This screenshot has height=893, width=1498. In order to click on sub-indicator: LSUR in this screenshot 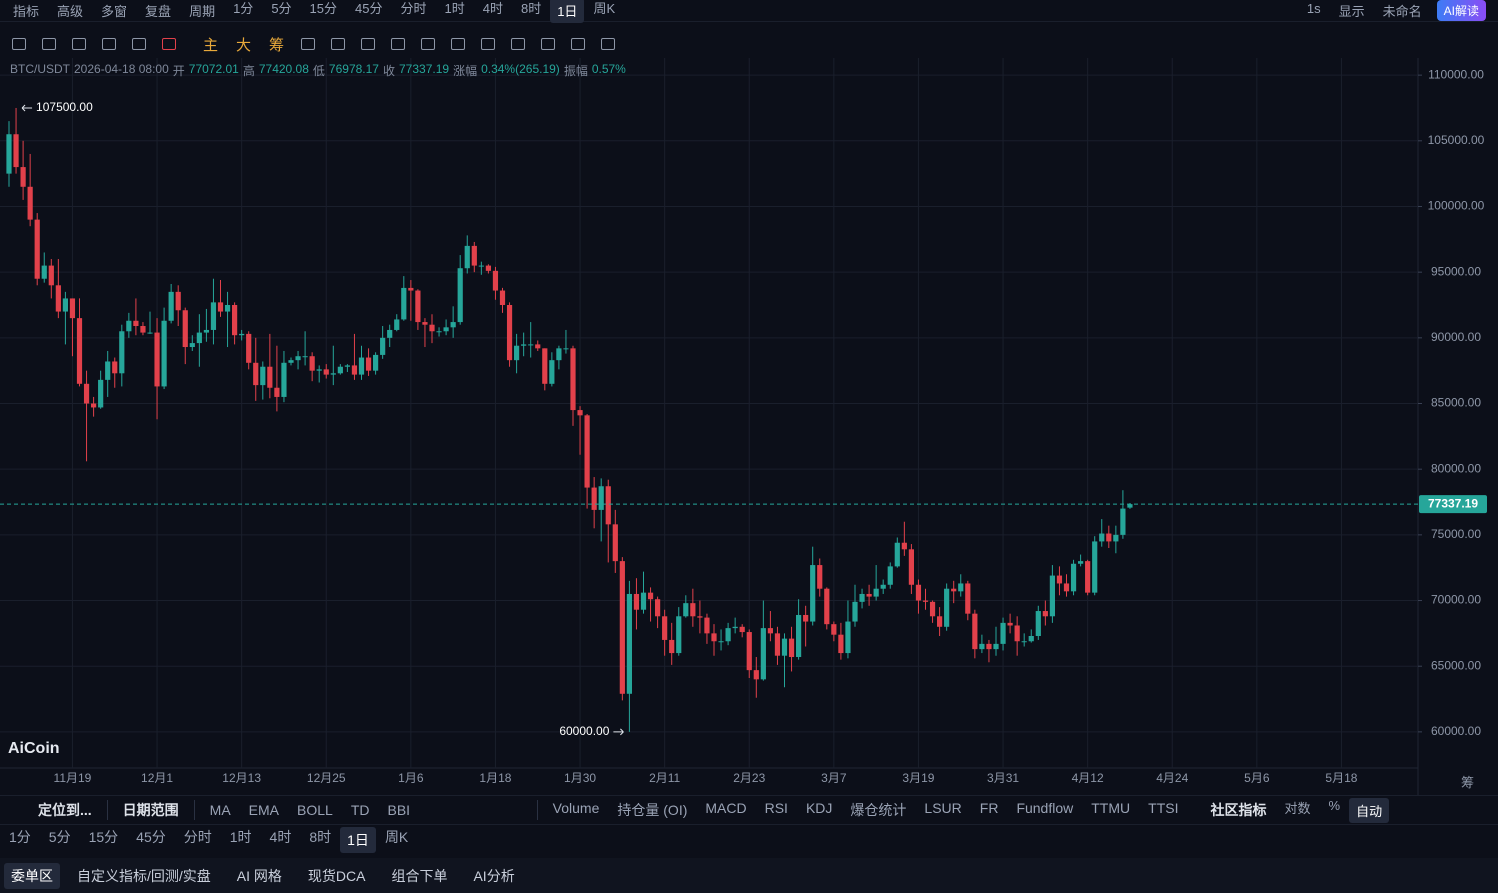, I will do `click(943, 808)`.